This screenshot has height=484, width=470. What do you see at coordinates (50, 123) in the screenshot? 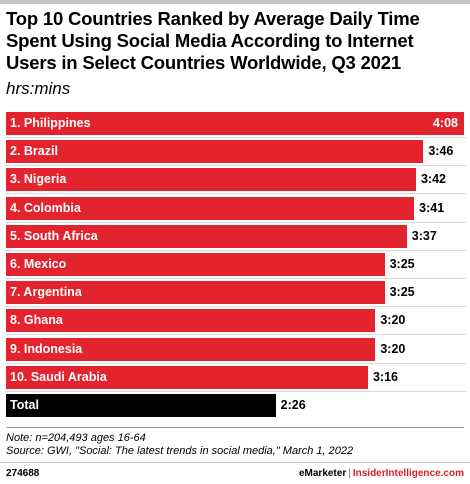
I see `bar-label: 1. Philippines` at bounding box center [50, 123].